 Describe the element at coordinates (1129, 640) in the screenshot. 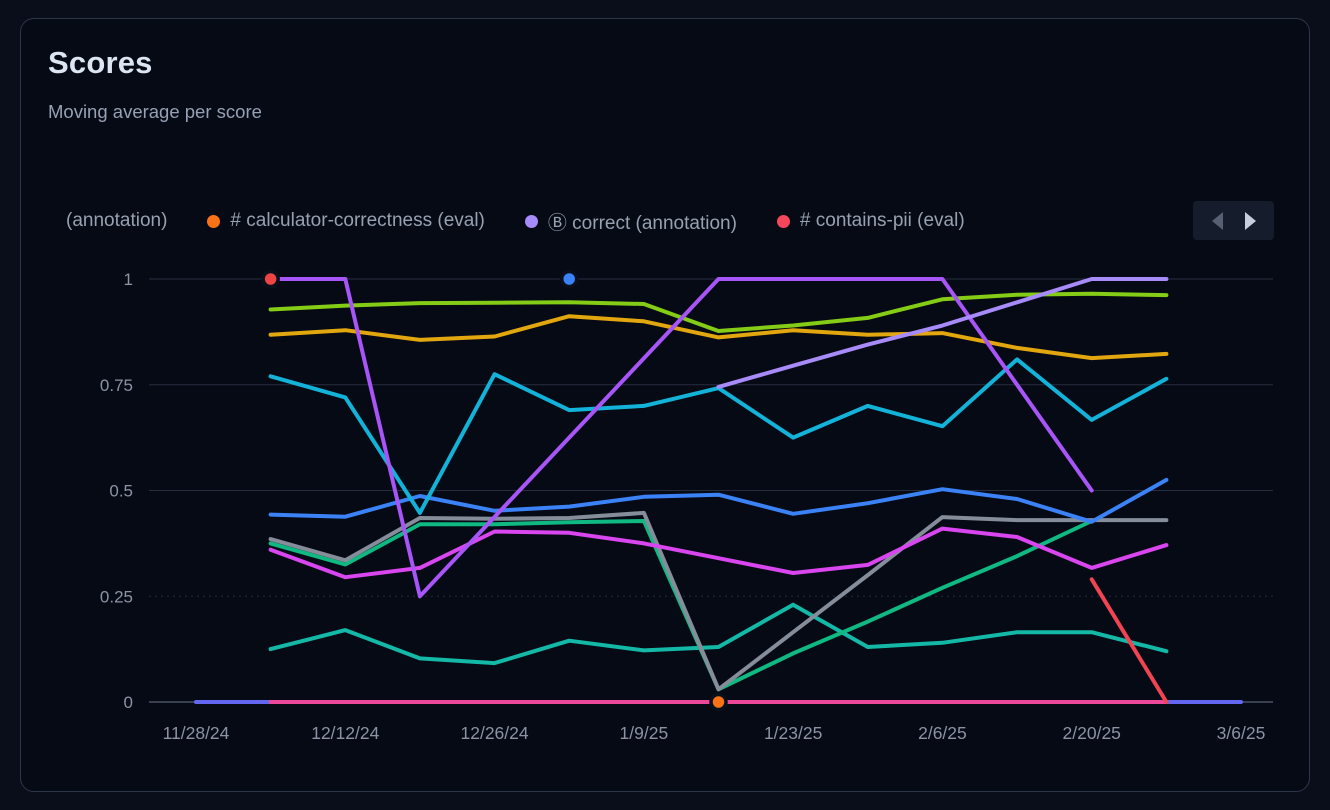

I see `series-red` at that location.